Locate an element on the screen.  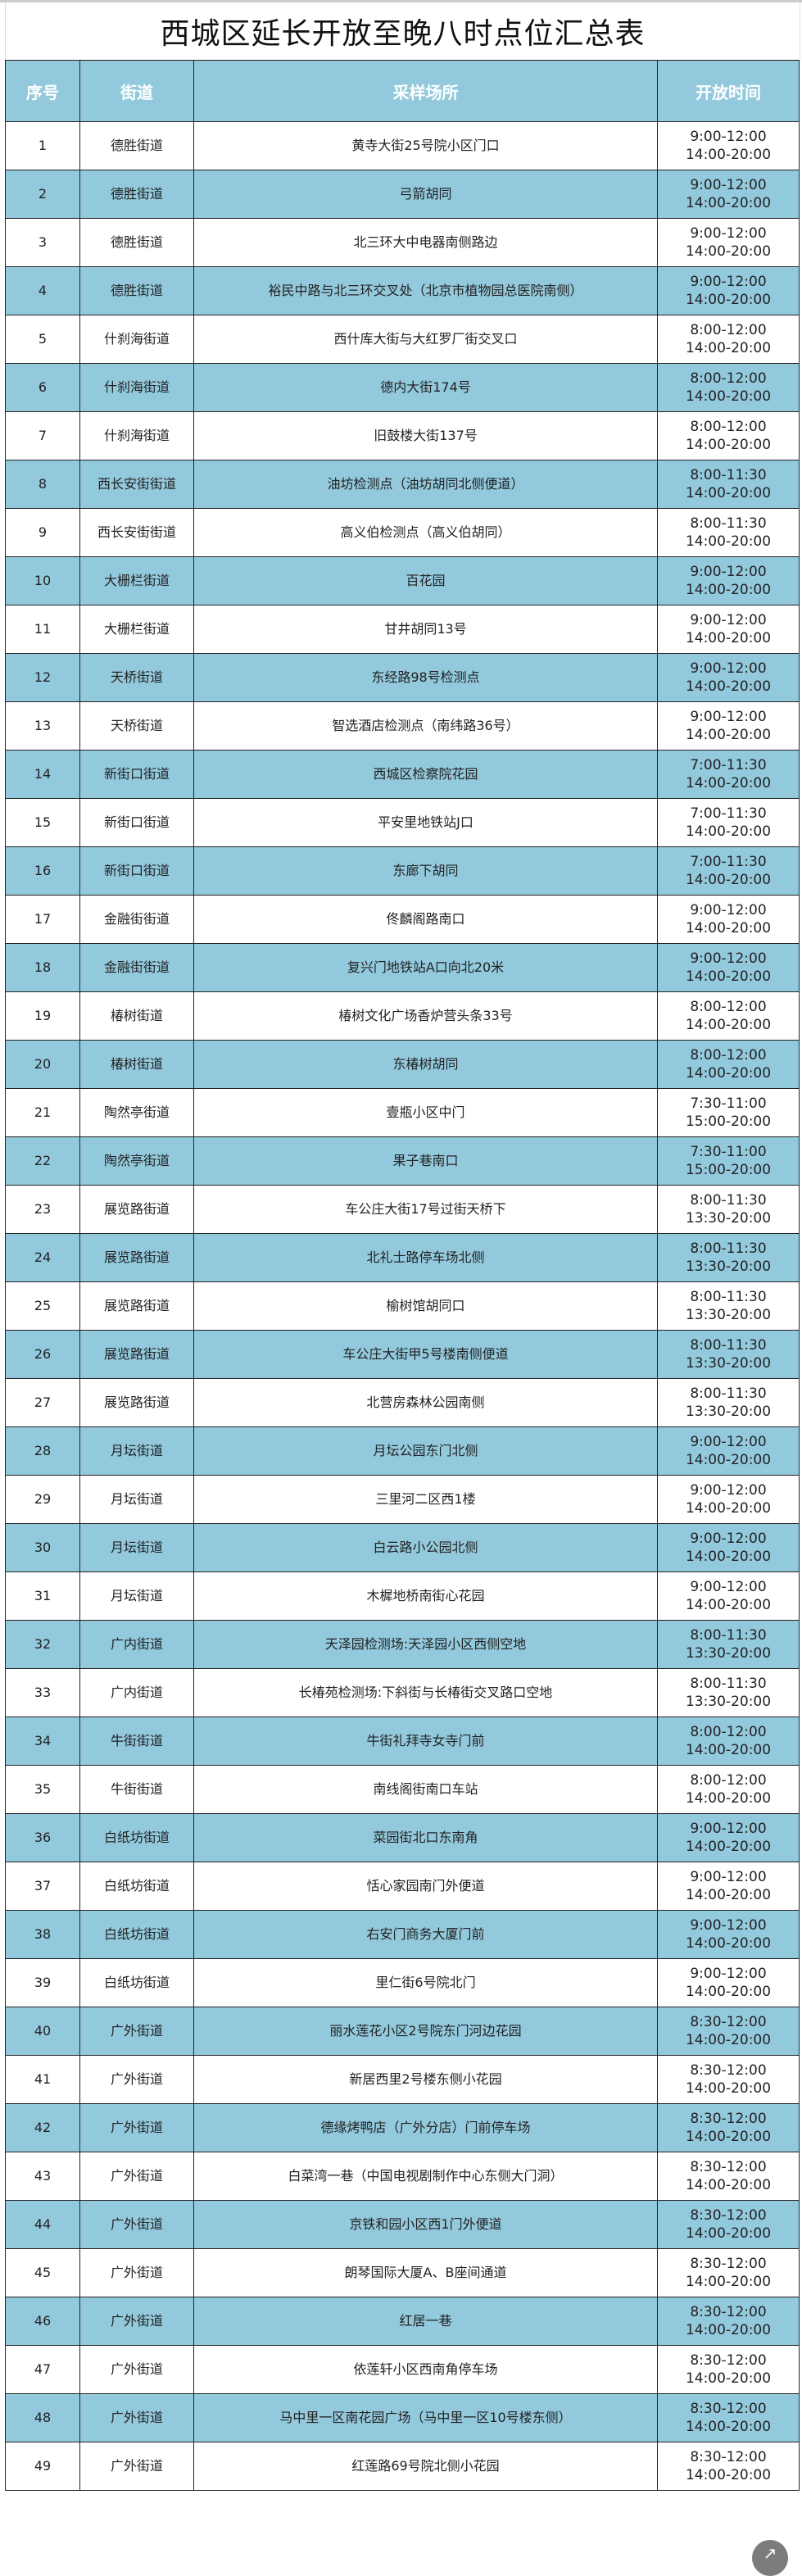
row-site: 复兴门地铁站A口向北20米 is located at coordinates (425, 967).